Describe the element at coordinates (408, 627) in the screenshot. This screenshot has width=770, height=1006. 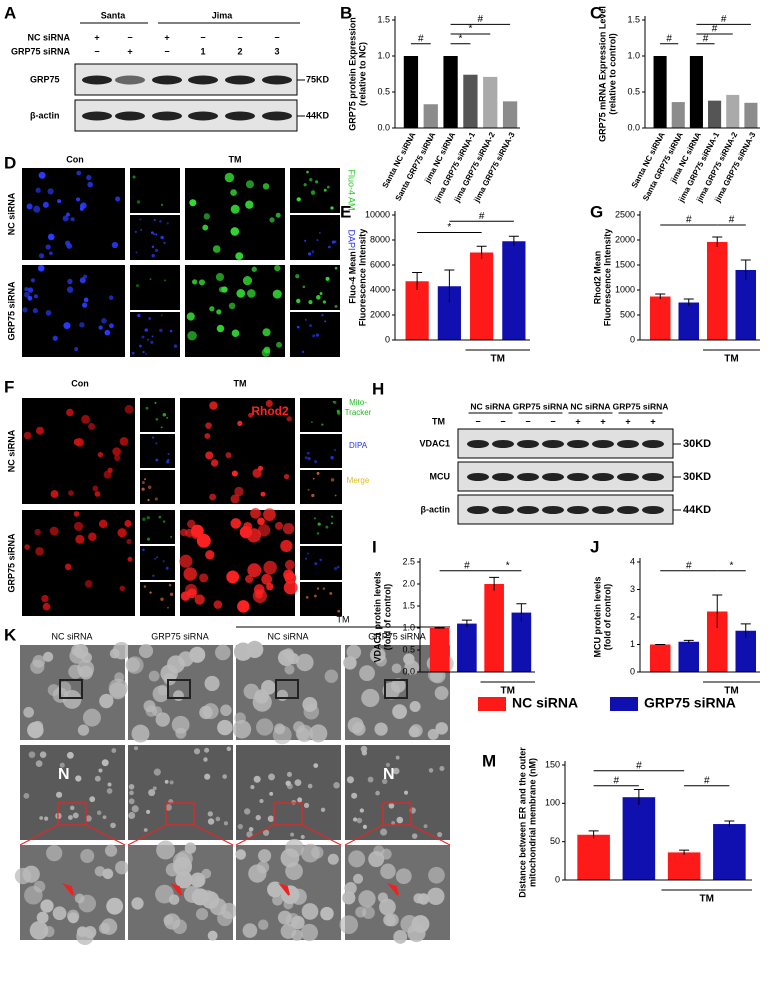
I see `y-tick-label: 1.0` at that location.